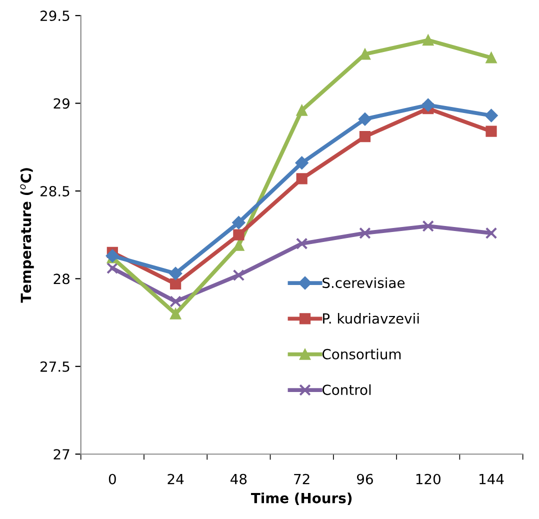 The image size is (539, 519). Describe the element at coordinates (55, 16) in the screenshot. I see `y-tick-label: 29.5` at that location.